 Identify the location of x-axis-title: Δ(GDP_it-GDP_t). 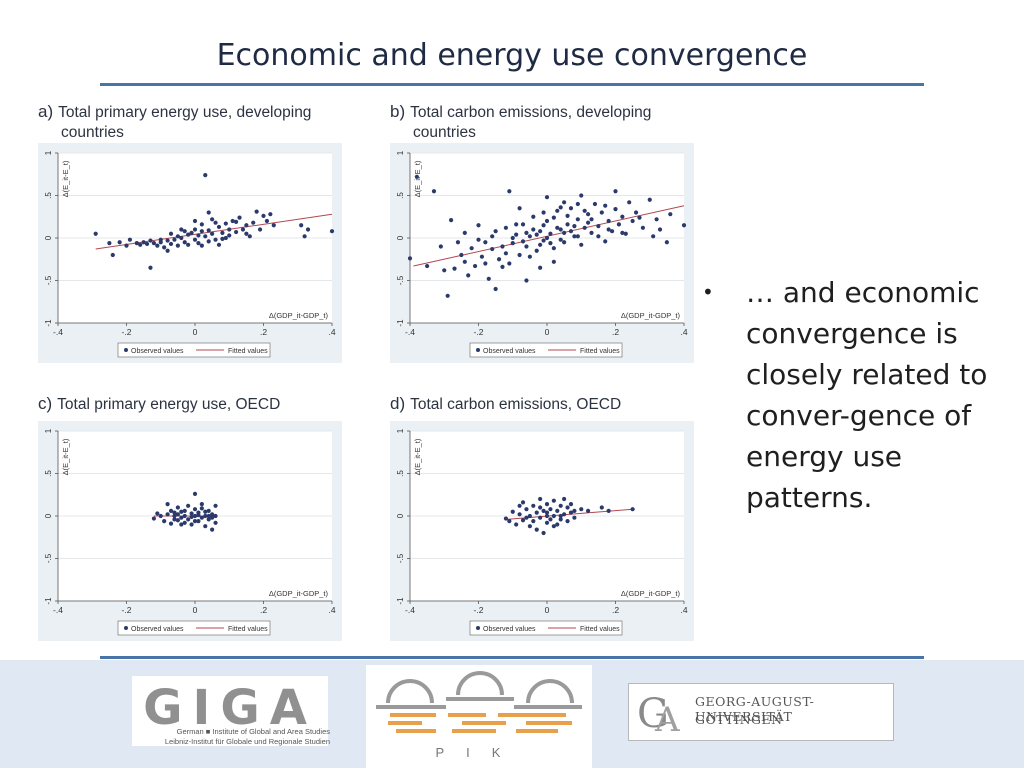
(299, 315).